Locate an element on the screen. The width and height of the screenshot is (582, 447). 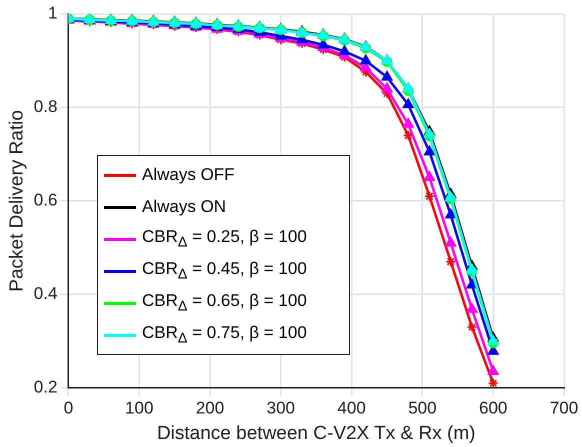
legend-label: CBR$_{Δ}$ = 0.75, β = 100 is located at coordinates (224, 335).